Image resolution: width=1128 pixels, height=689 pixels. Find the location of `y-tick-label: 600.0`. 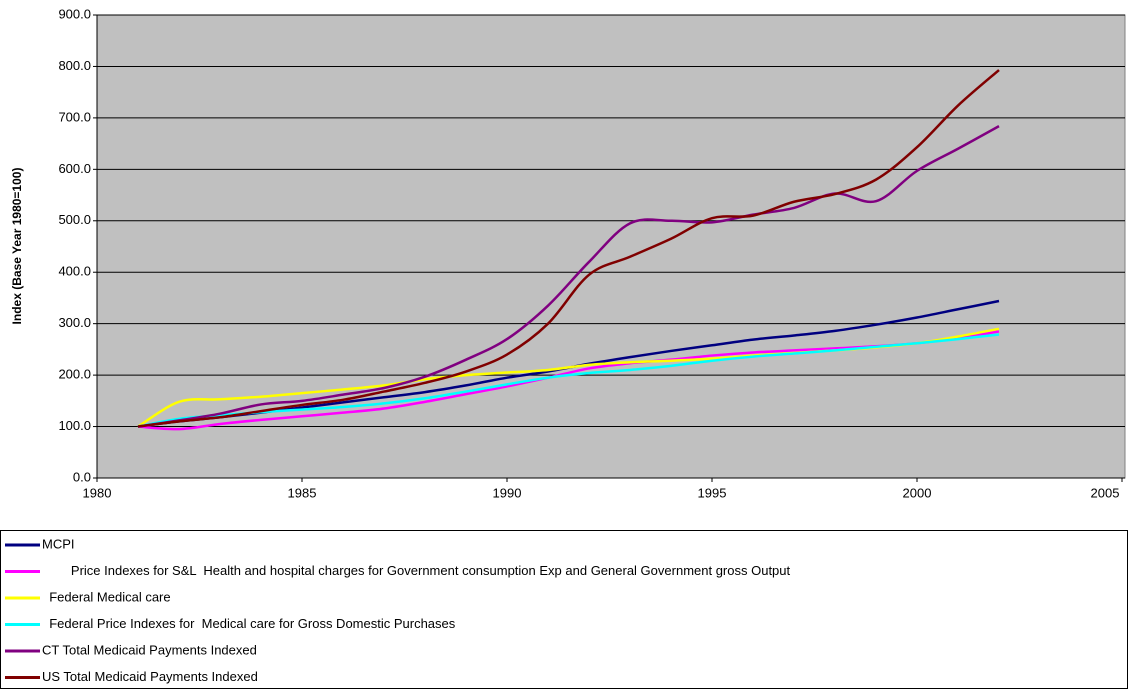

y-tick-label: 600.0 is located at coordinates (74, 168).